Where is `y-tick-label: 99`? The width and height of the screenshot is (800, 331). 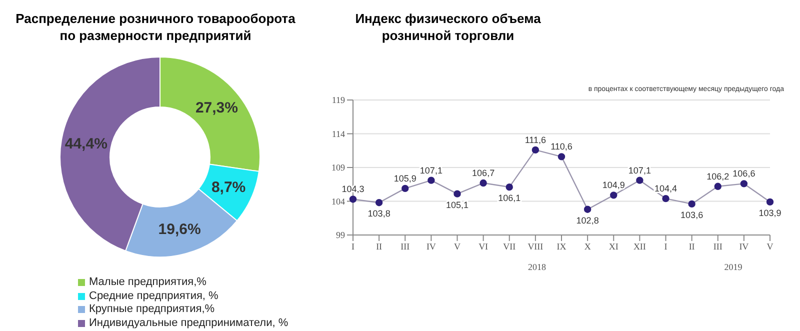
y-tick-label: 99 is located at coordinates (341, 235).